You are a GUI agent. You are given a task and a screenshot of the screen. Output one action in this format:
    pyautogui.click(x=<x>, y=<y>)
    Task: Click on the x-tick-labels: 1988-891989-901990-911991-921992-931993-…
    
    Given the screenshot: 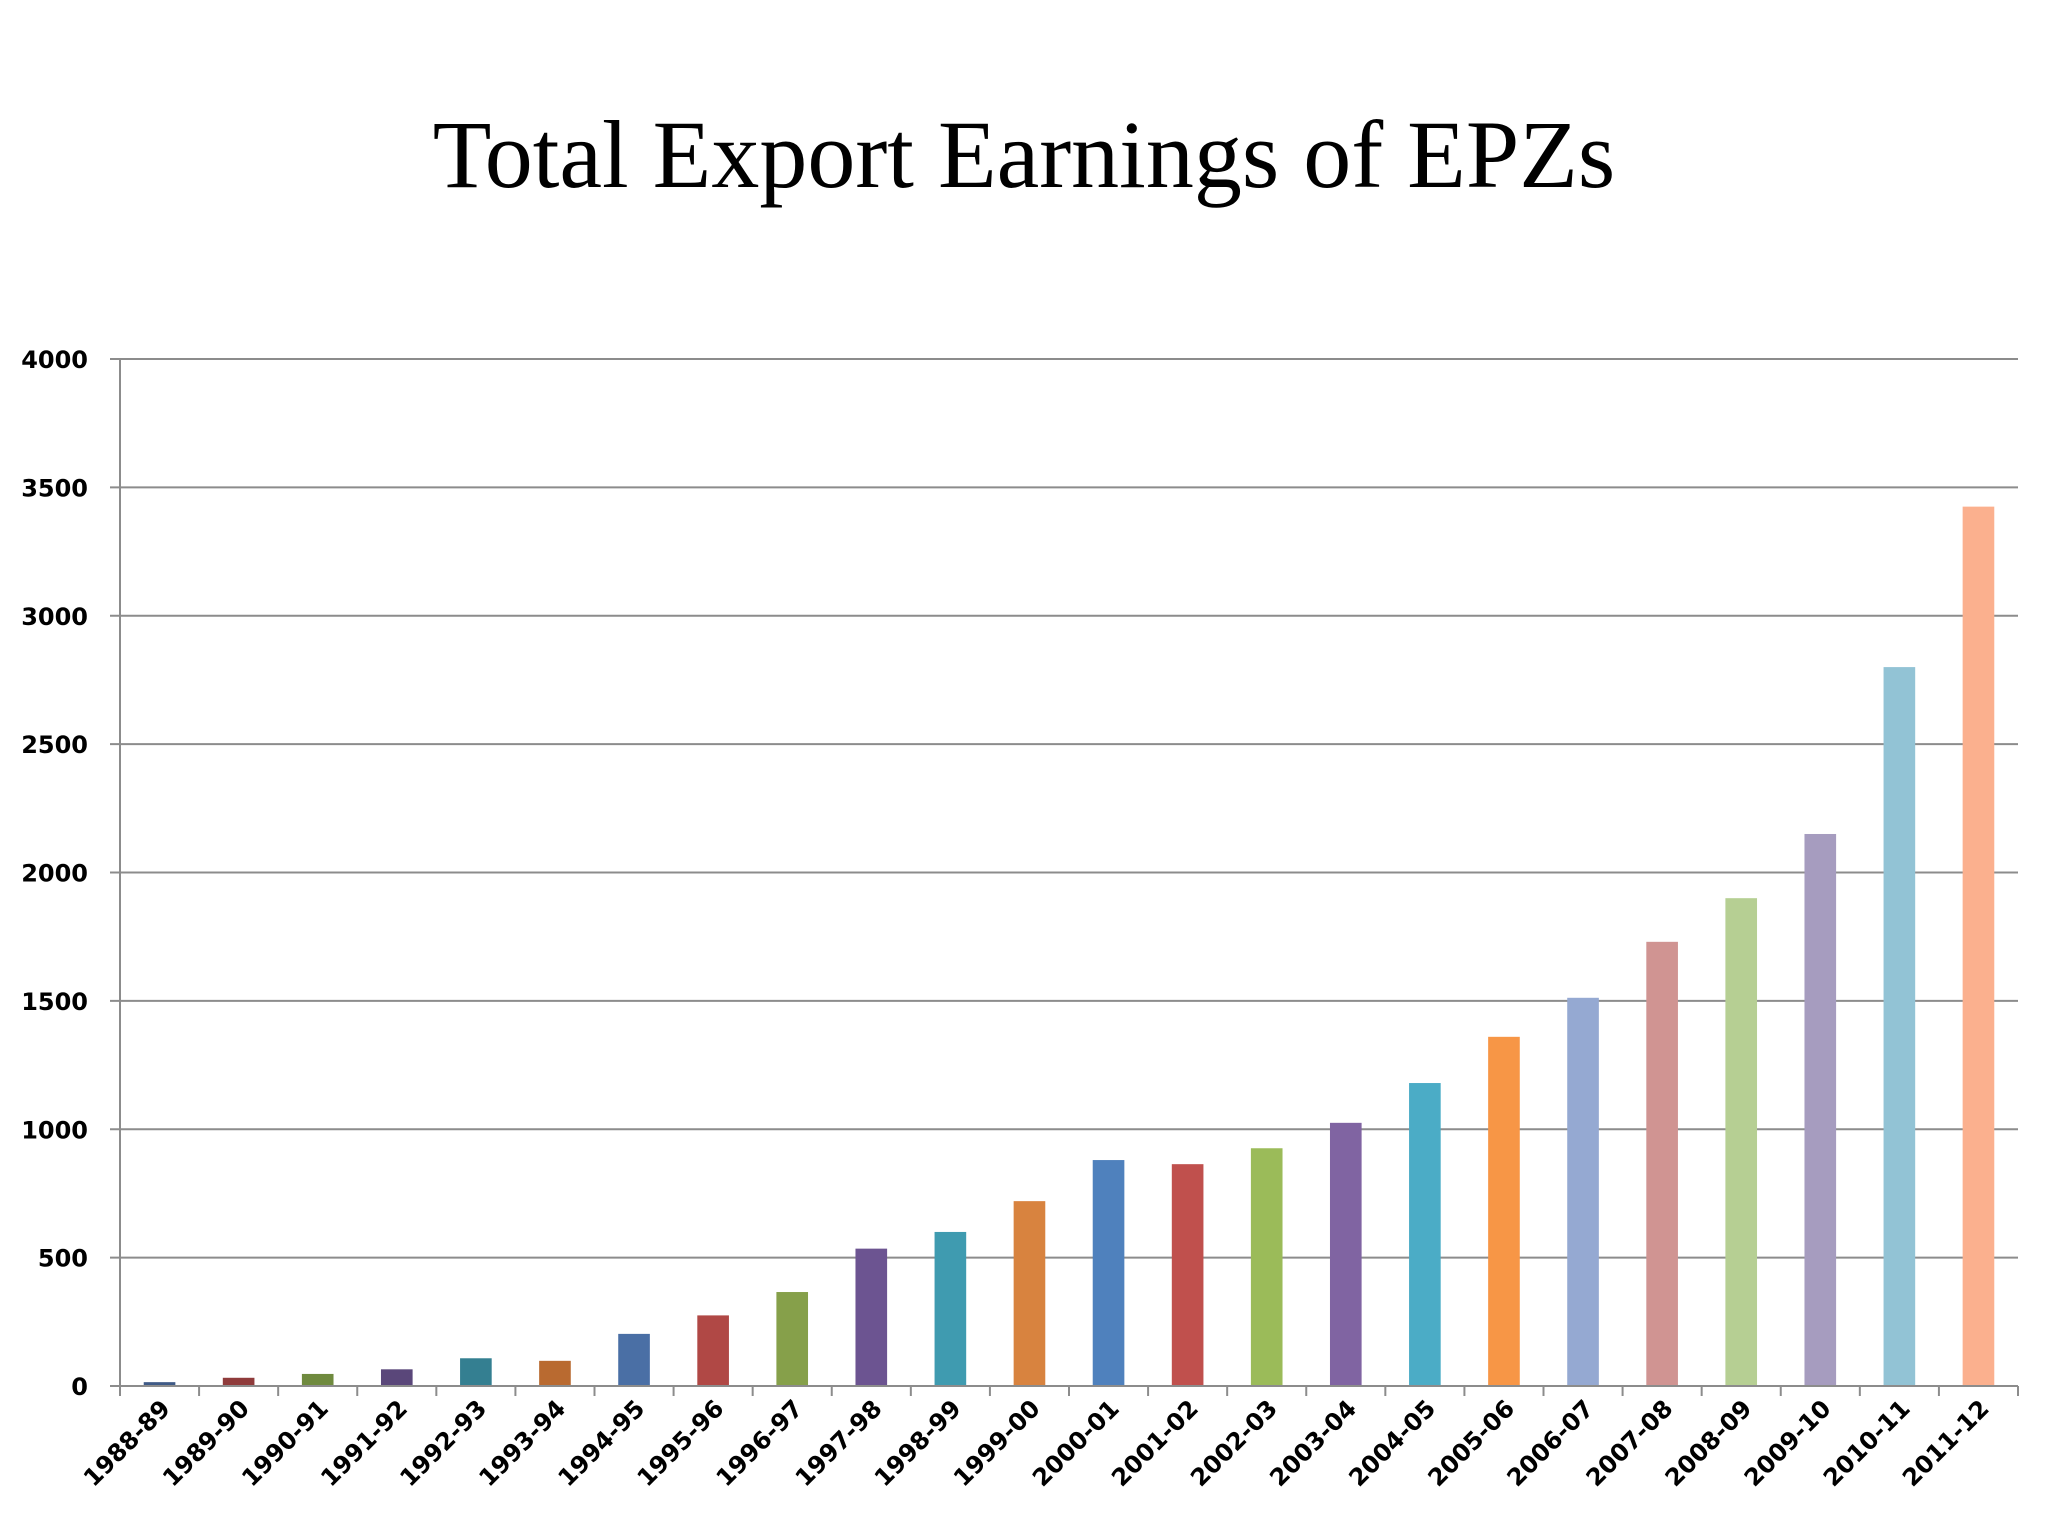 What is the action you would take?
    pyautogui.click(x=1036, y=1443)
    